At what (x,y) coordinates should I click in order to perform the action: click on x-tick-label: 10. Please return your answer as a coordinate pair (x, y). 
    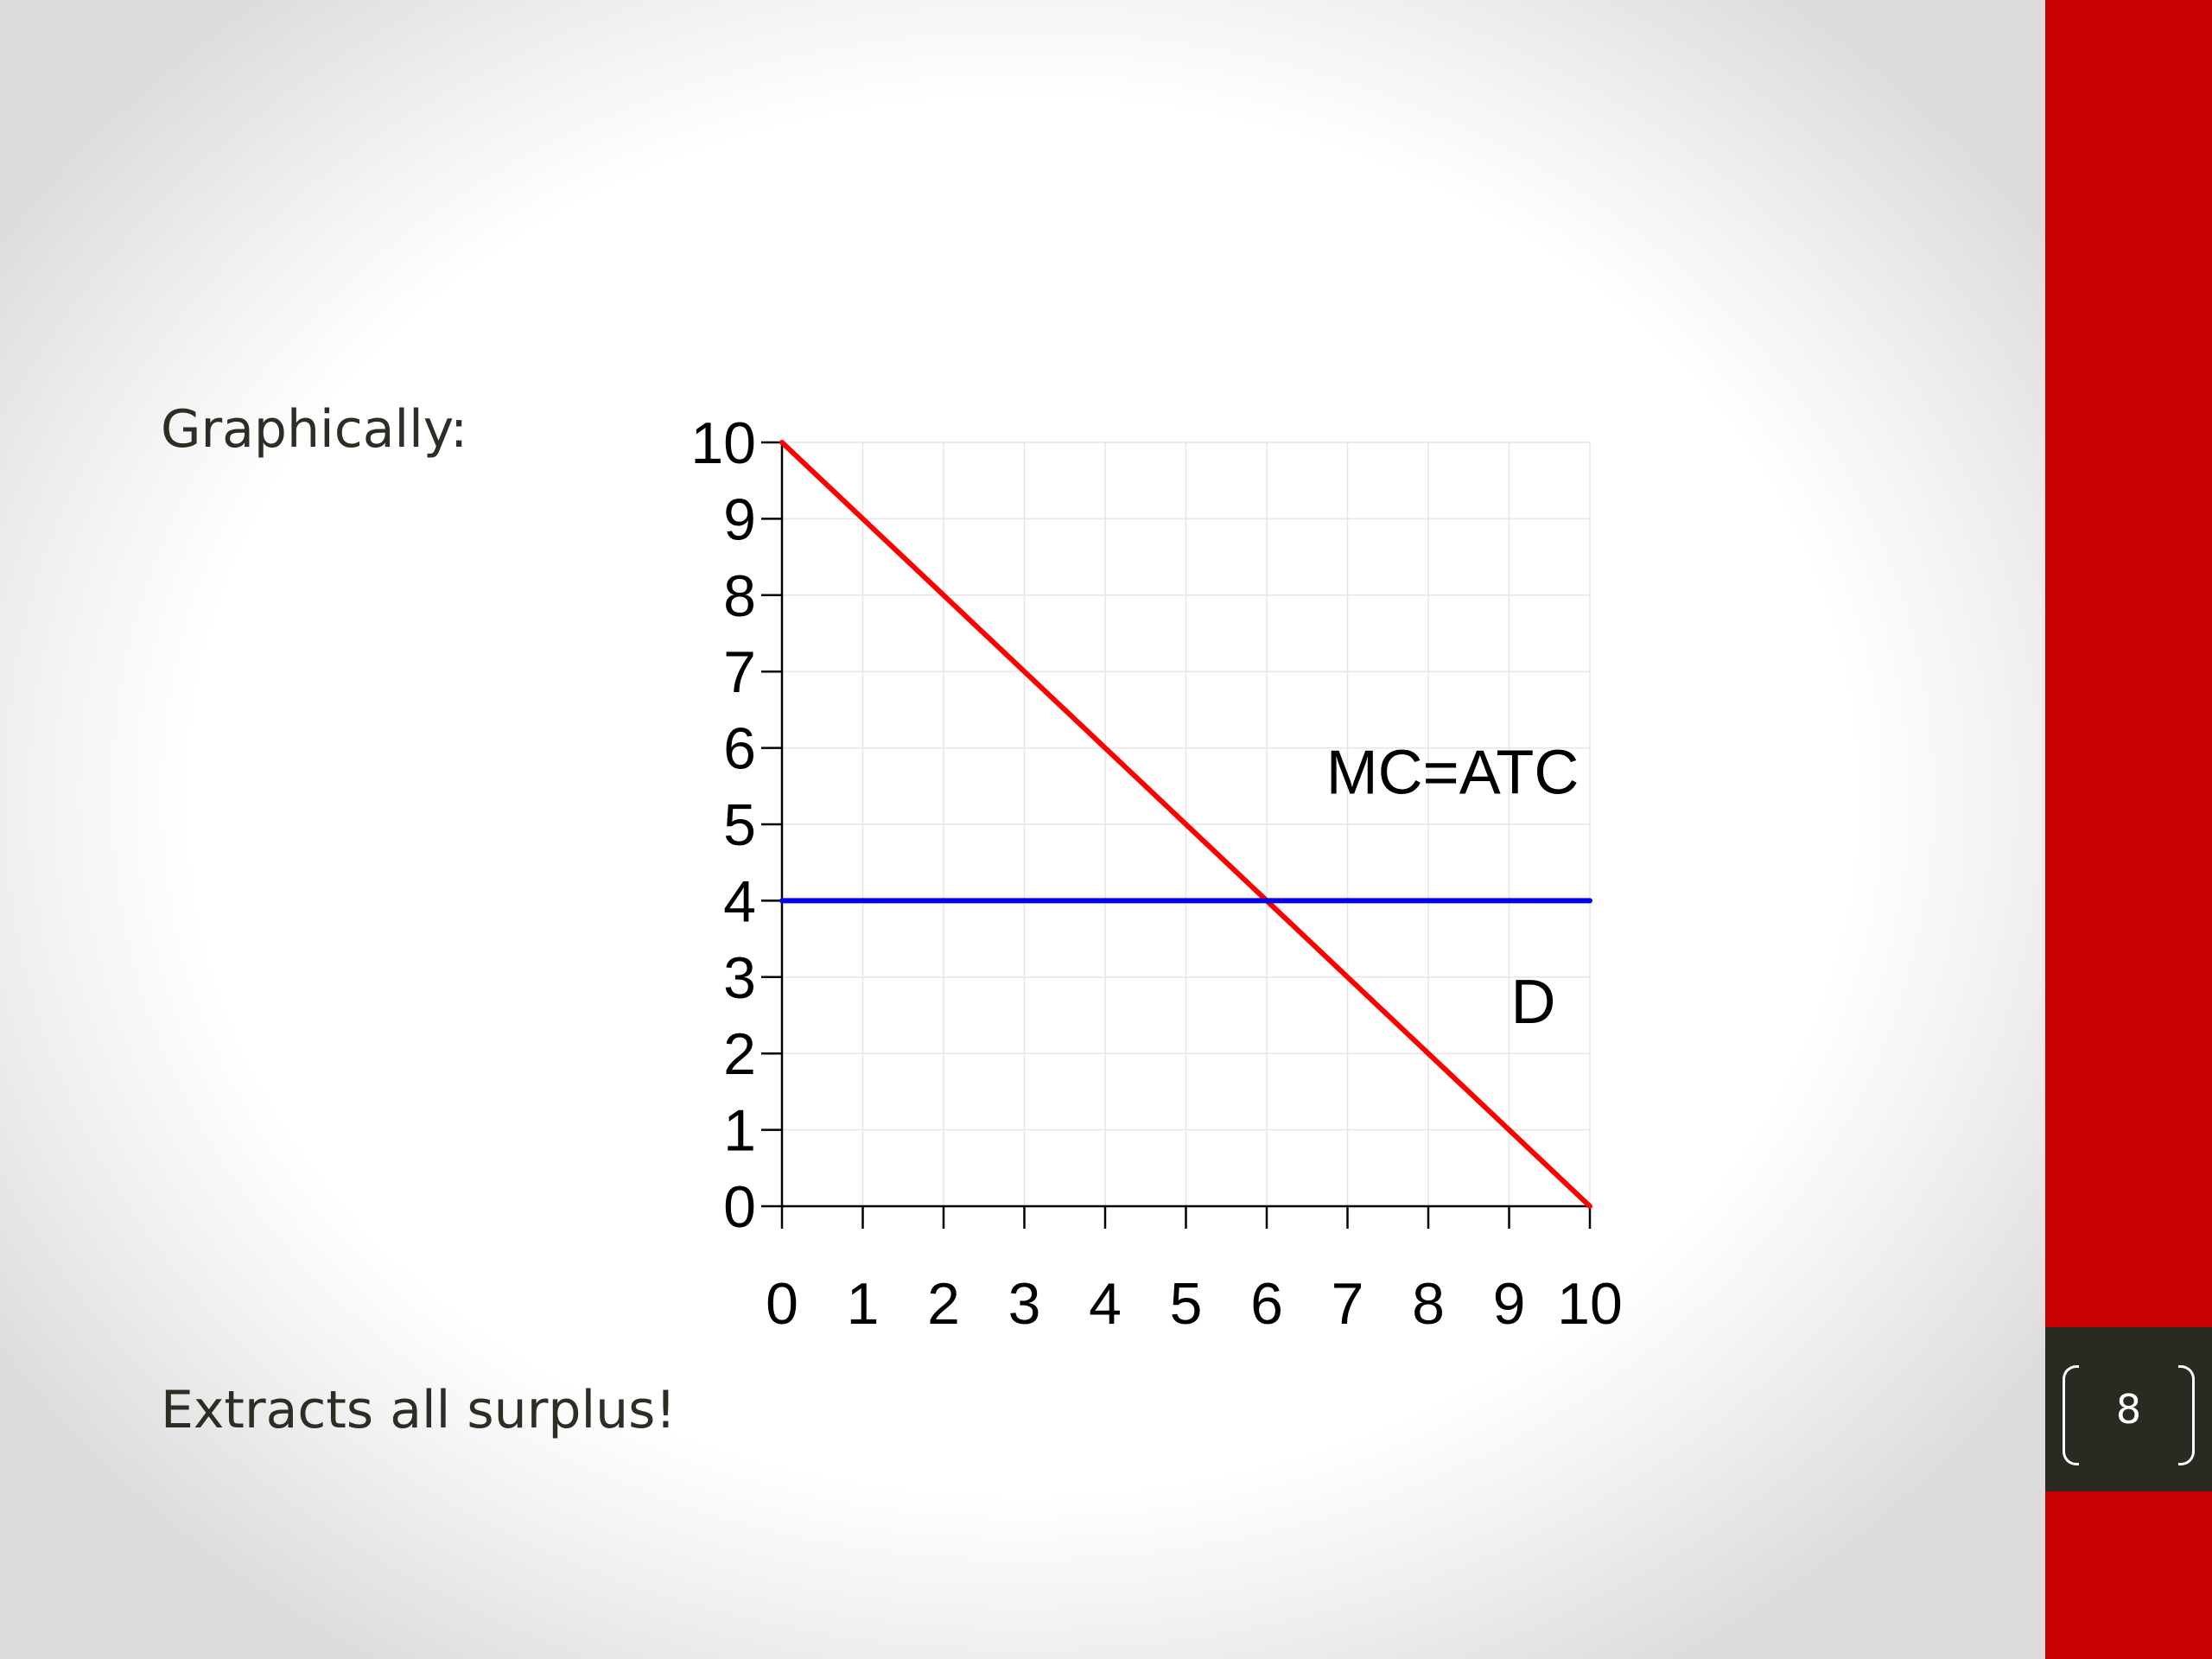
    Looking at the image, I should click on (1590, 1304).